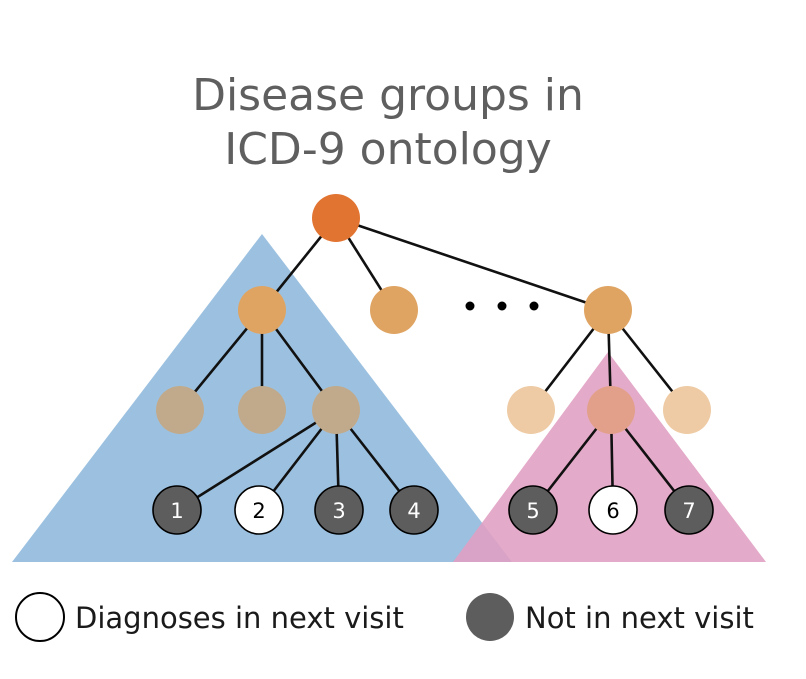 The image size is (806, 679). I want to click on leaf-node-2: 2, so click(259, 510).